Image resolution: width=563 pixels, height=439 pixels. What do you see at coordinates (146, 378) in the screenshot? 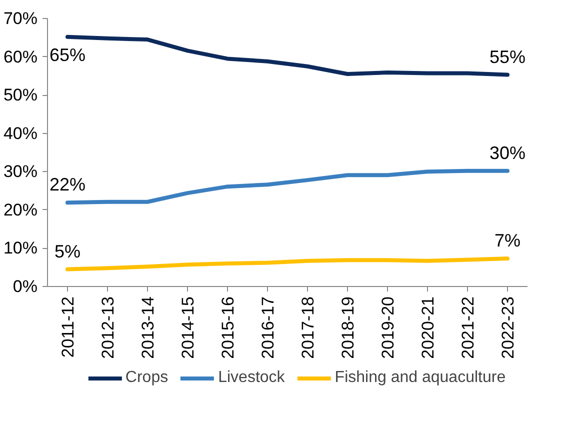
I see `legend-label: Crops` at bounding box center [146, 378].